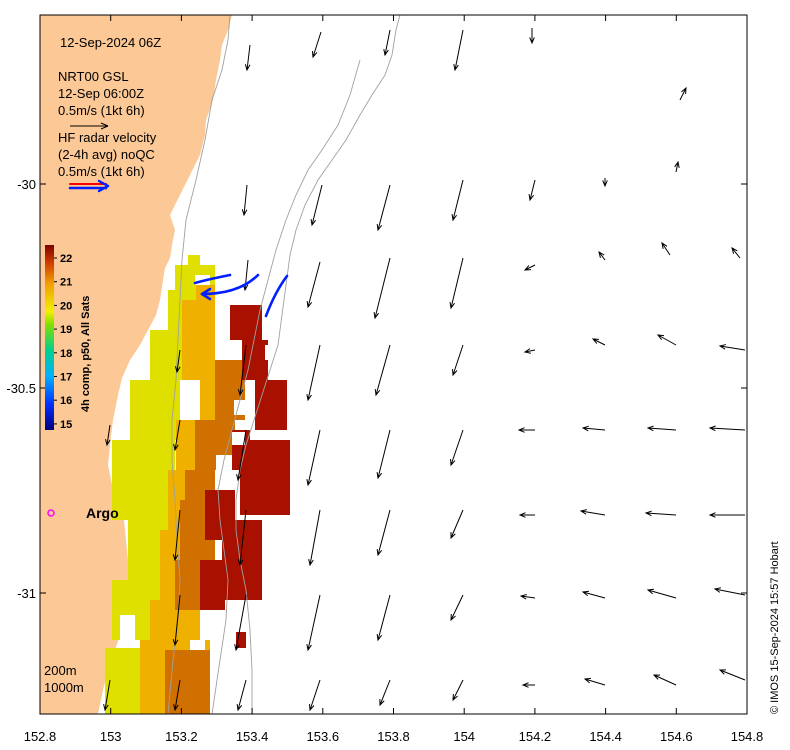 This screenshot has height=750, width=790. What do you see at coordinates (605, 736) in the screenshot?
I see `x-tick-label: 154.4` at bounding box center [605, 736].